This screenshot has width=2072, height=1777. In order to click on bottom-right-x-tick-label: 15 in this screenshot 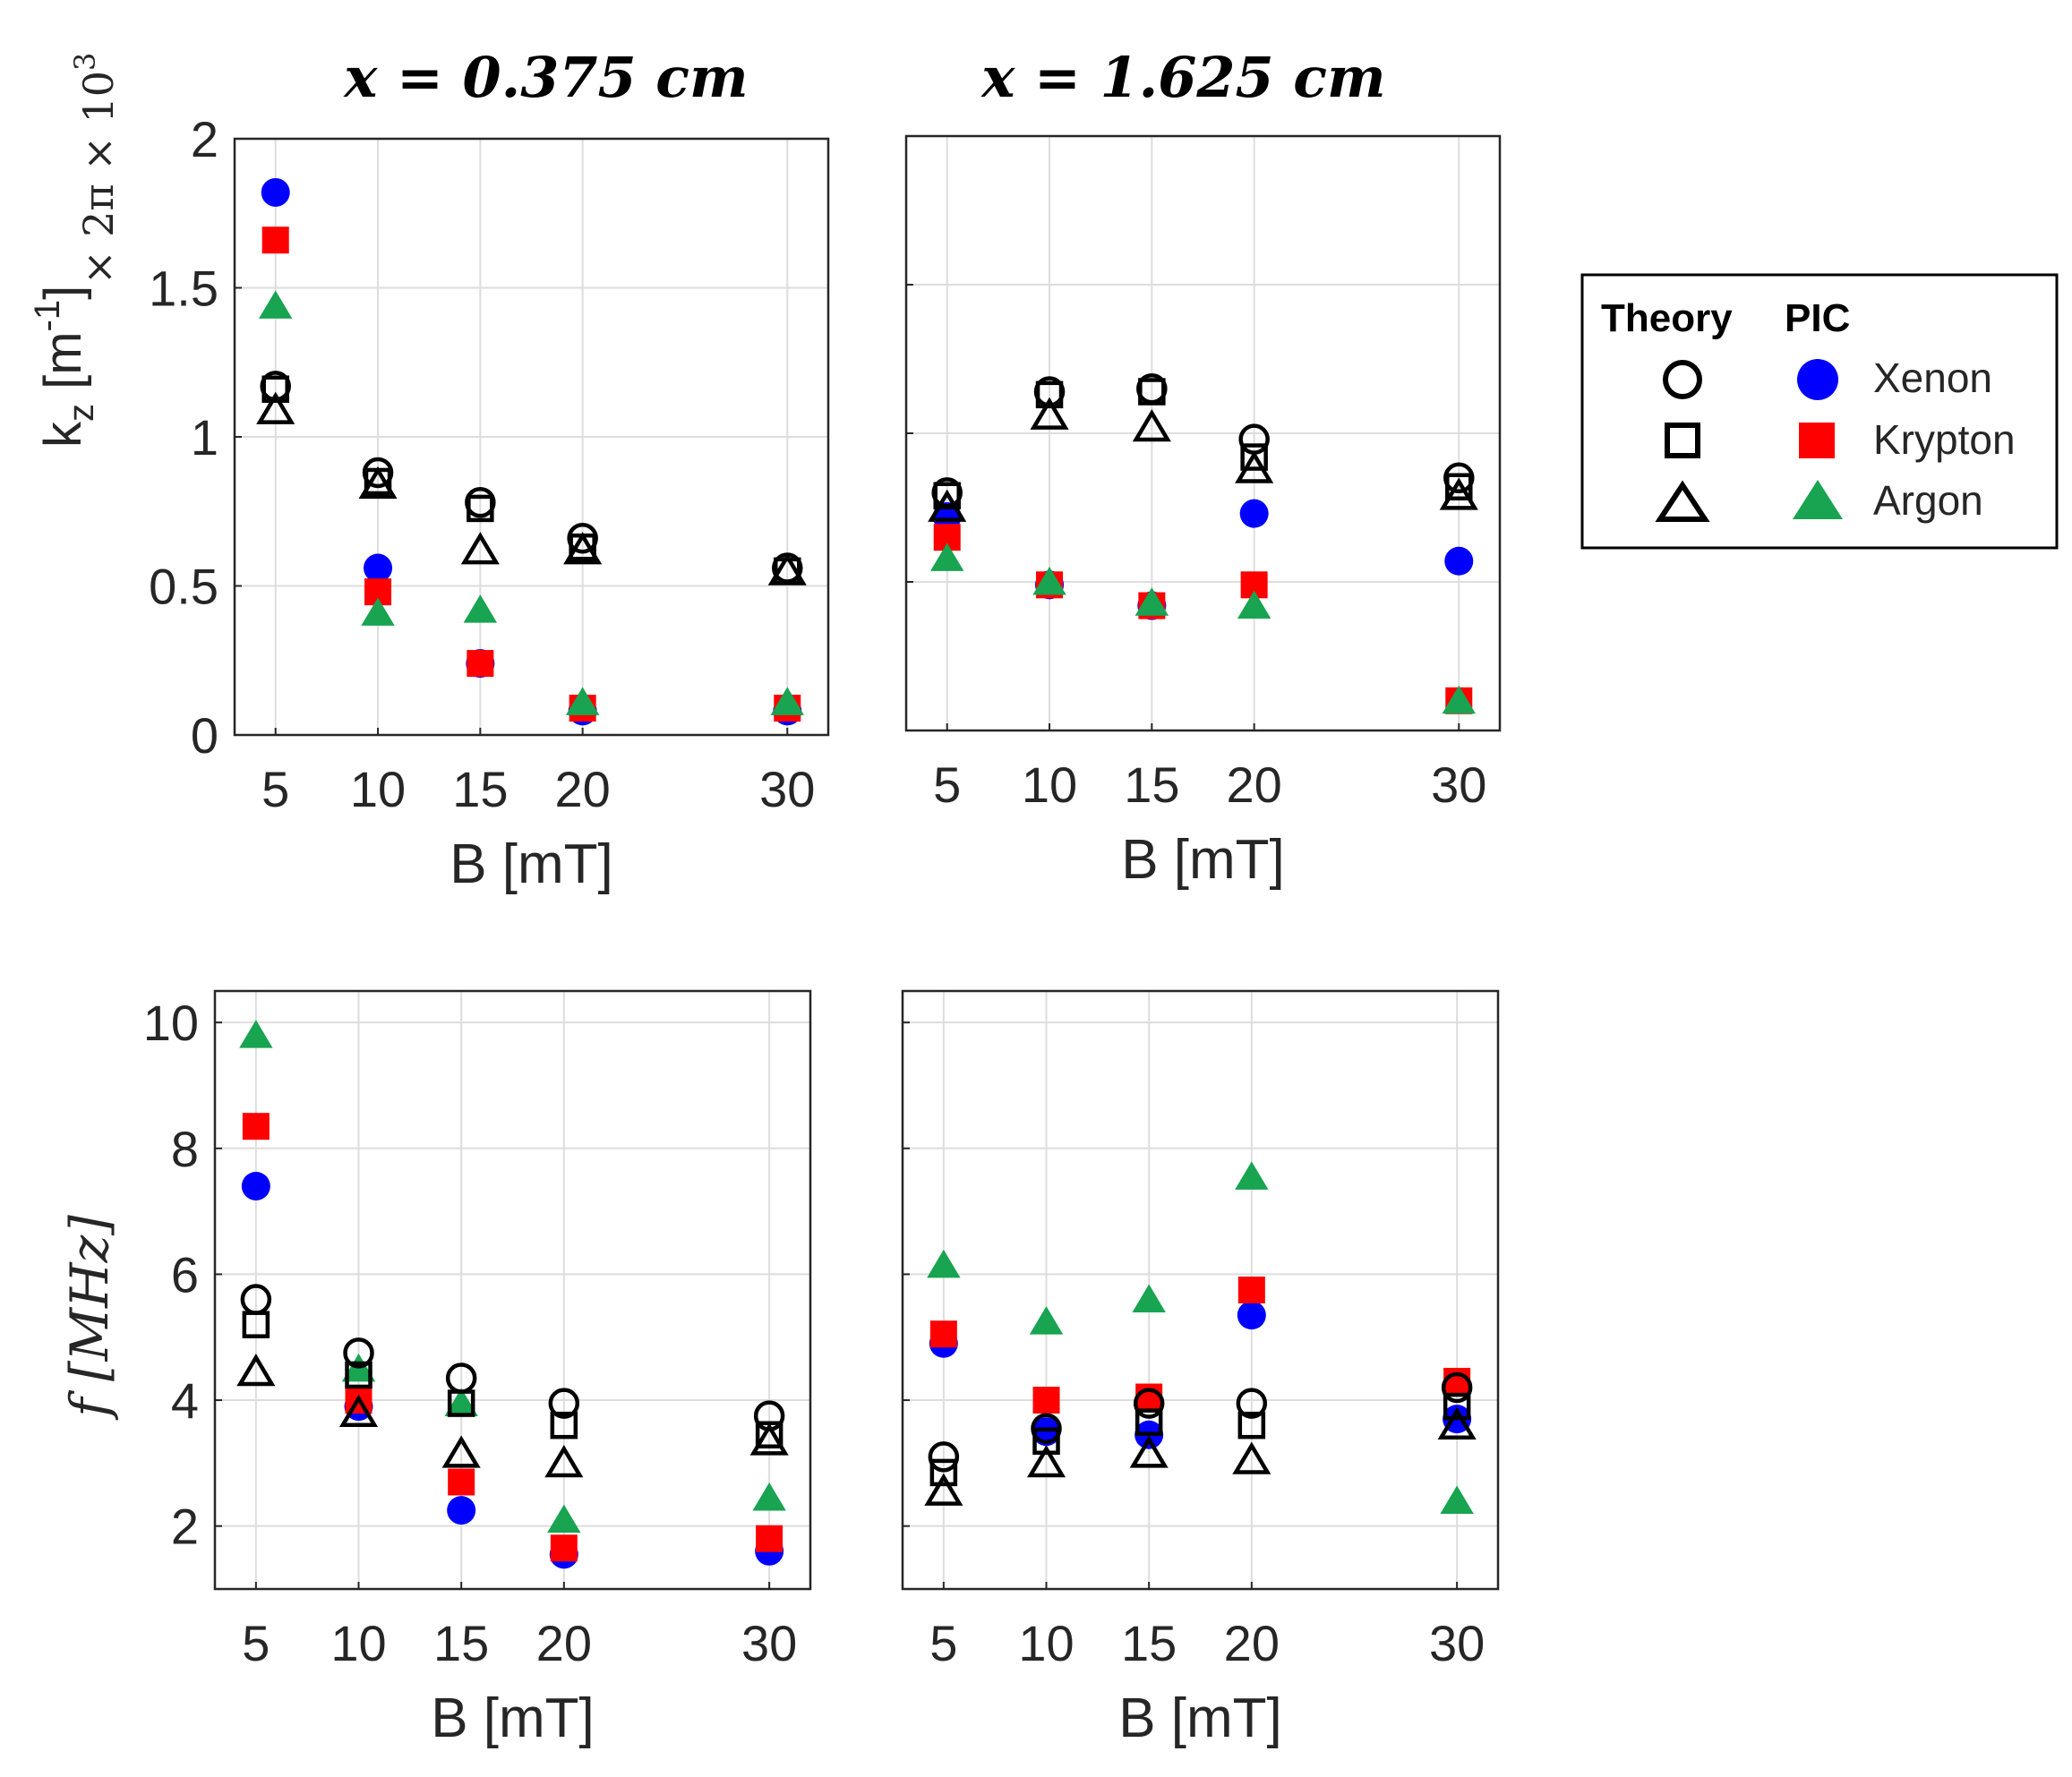, I will do `click(1149, 1643)`.